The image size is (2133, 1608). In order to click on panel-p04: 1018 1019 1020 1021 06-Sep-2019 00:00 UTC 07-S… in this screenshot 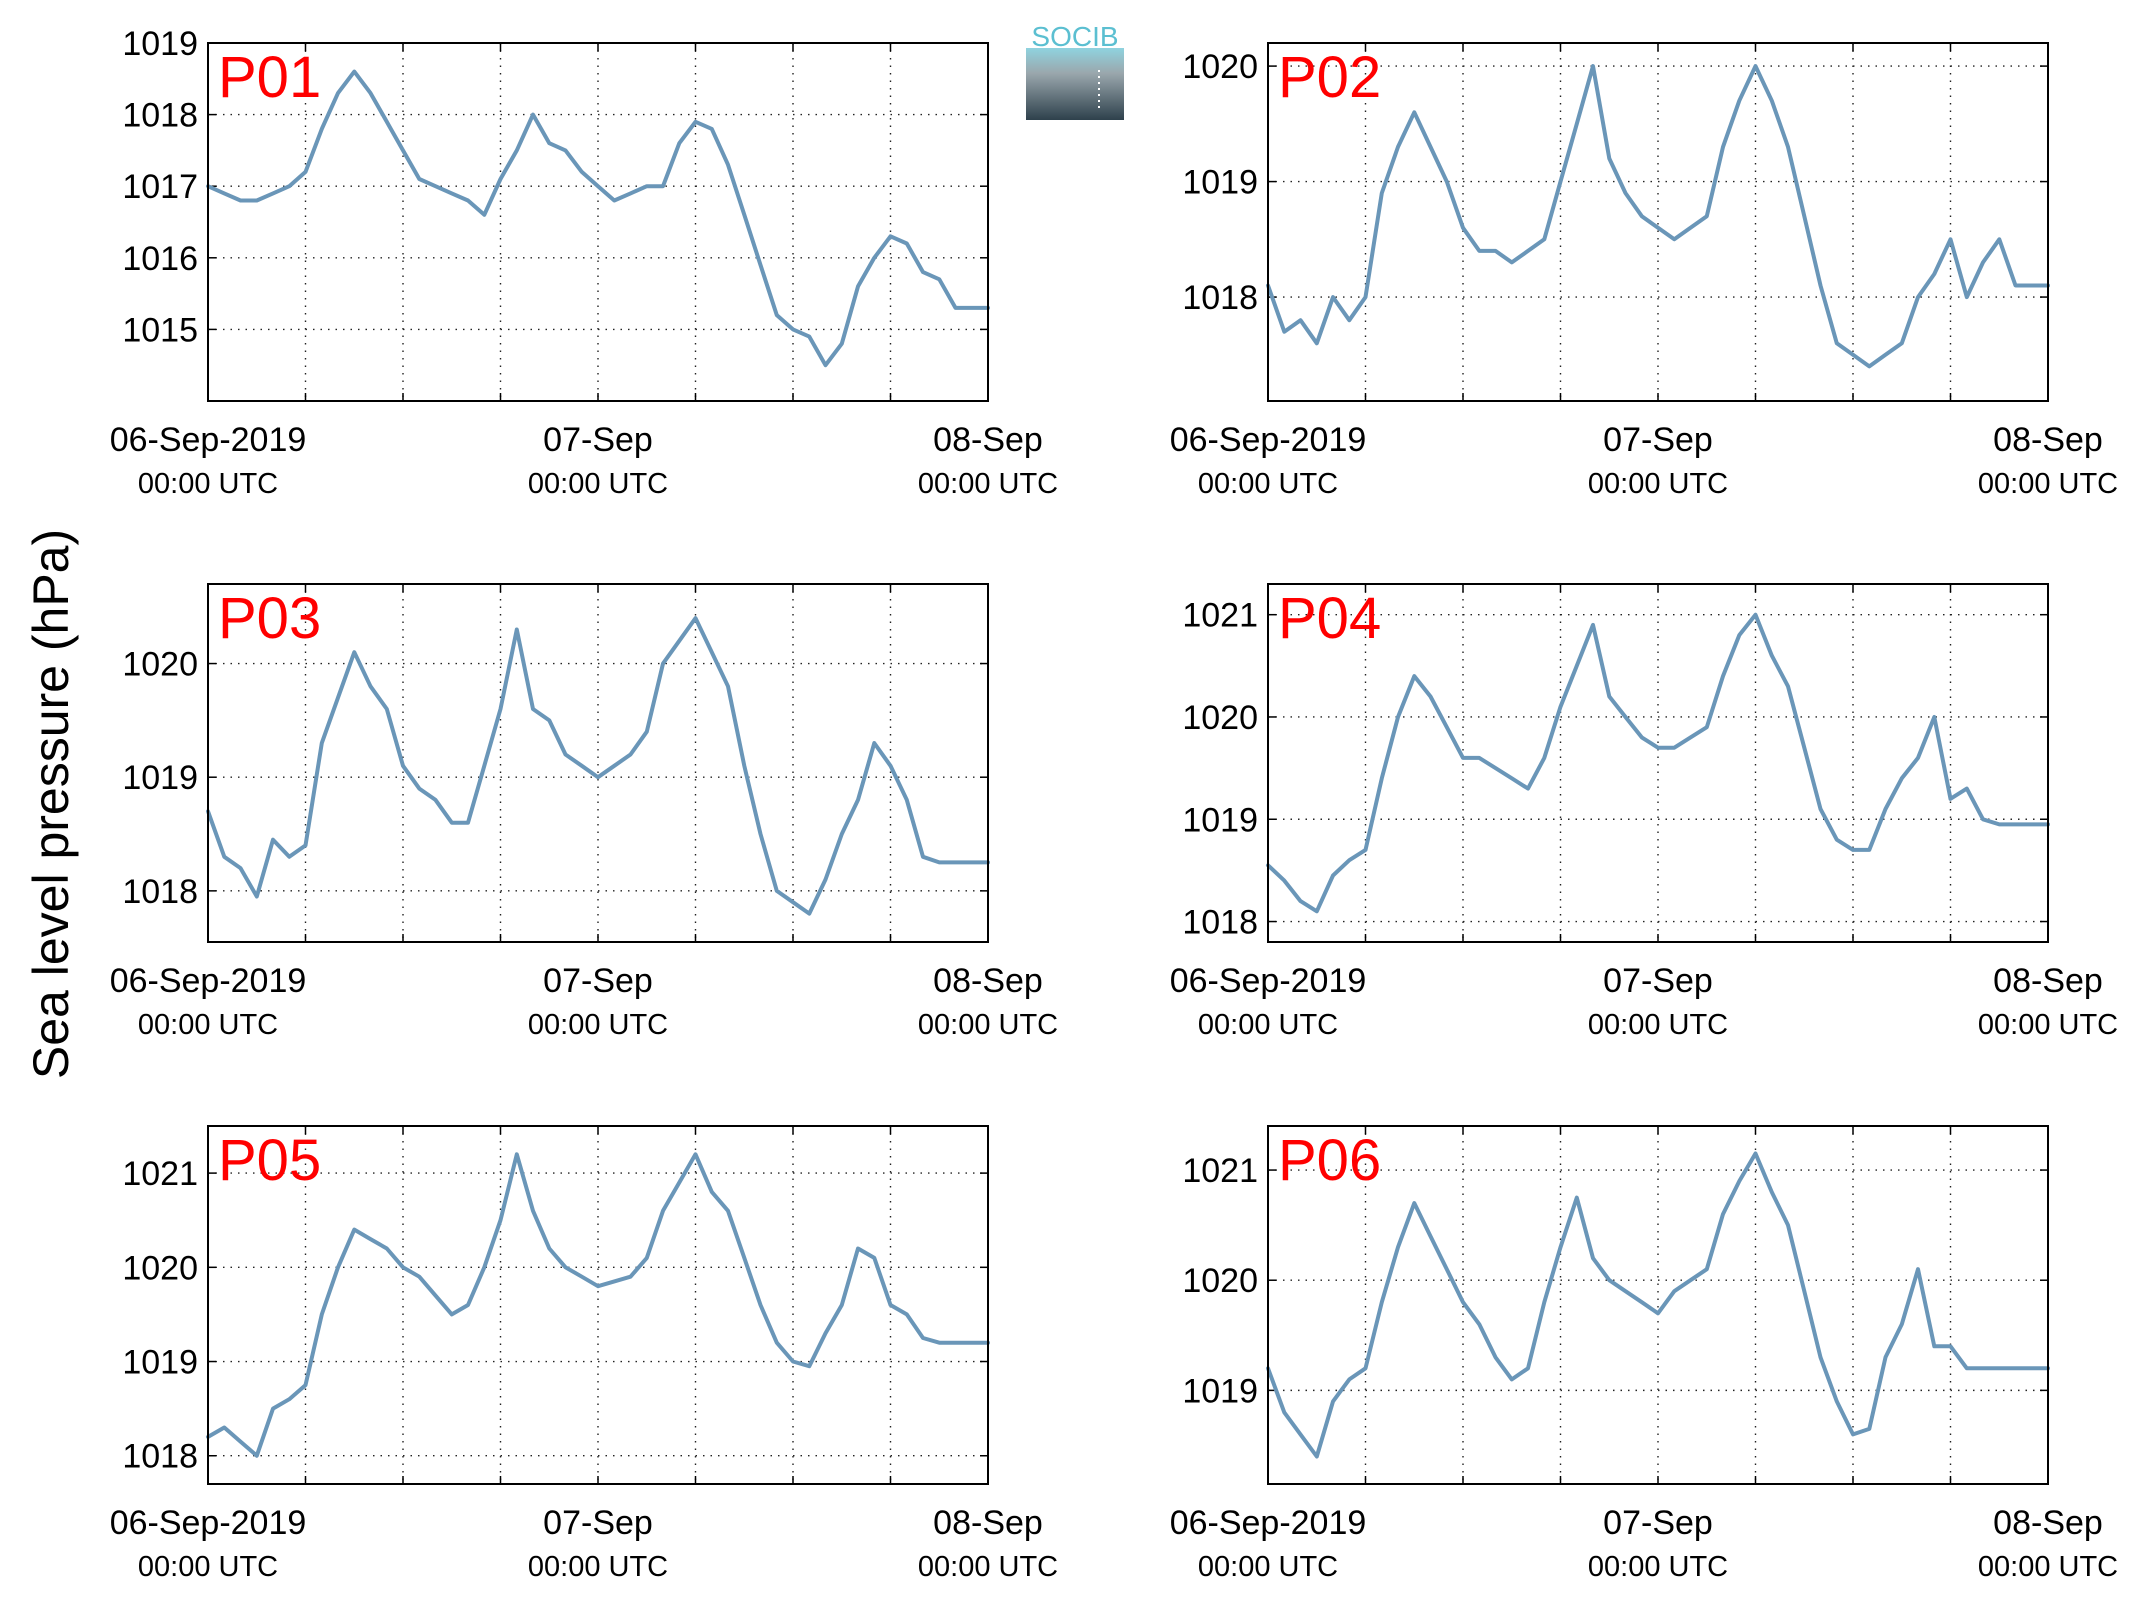, I will do `click(1644, 812)`.